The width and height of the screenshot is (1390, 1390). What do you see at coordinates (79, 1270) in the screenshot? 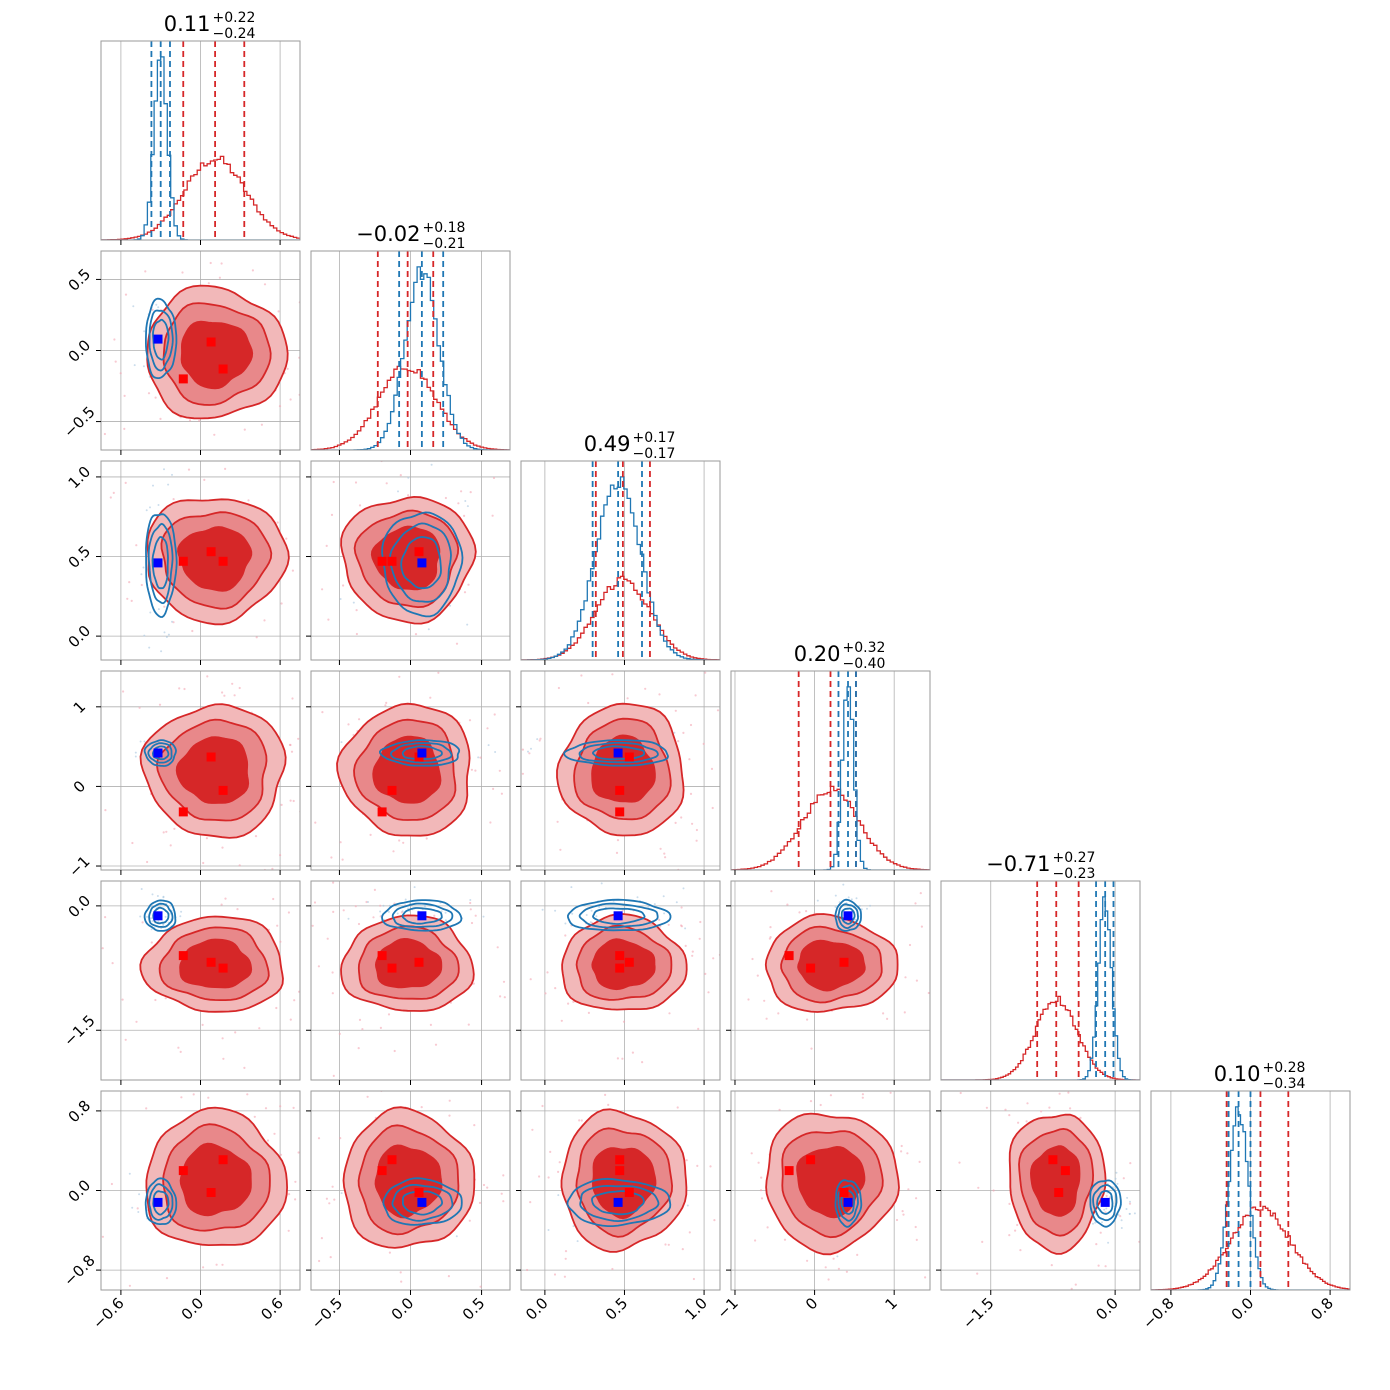
I see `y-tick-label: −0.8` at bounding box center [79, 1270].